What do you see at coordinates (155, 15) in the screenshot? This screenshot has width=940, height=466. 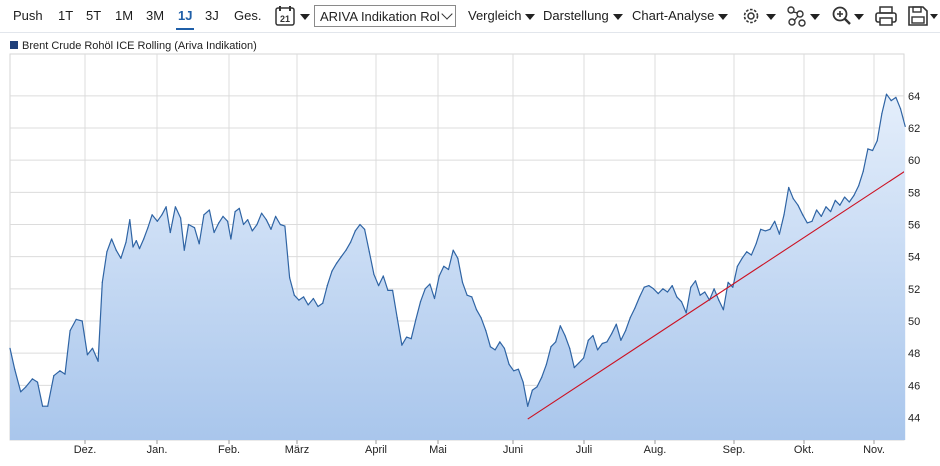 I see `range-3m: 3M` at bounding box center [155, 15].